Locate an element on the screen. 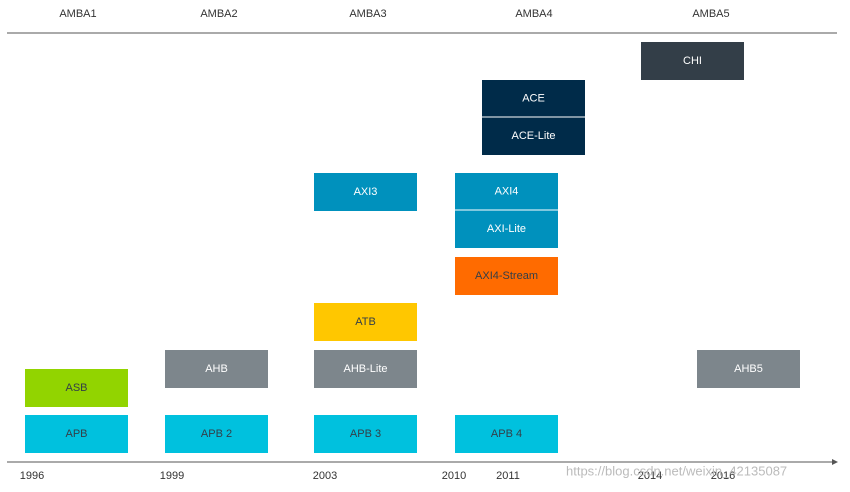 The width and height of the screenshot is (850, 492). box-label: APB 4 is located at coordinates (506, 434).